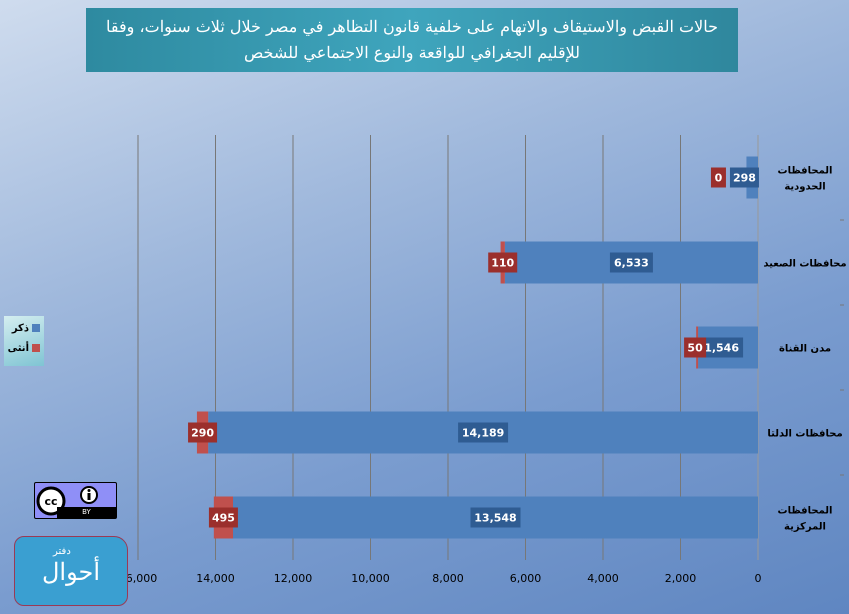 This screenshot has width=849, height=614. What do you see at coordinates (448, 578) in the screenshot?
I see `x-tick-label: 8,000` at bounding box center [448, 578].